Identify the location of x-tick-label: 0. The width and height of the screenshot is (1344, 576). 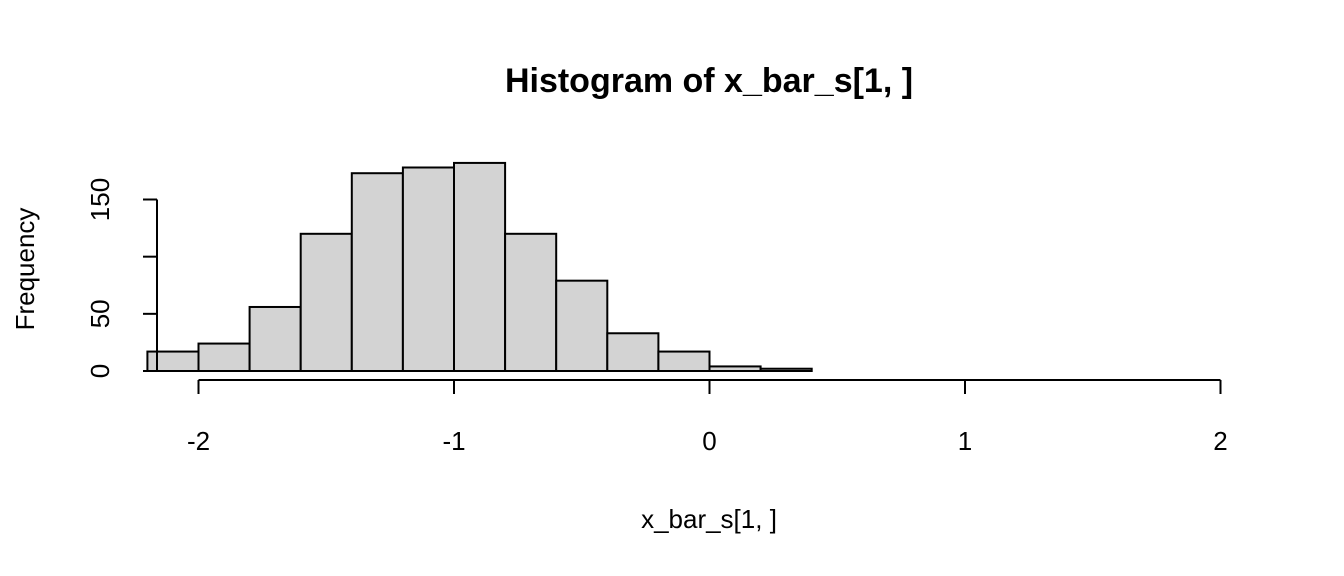
(709, 441).